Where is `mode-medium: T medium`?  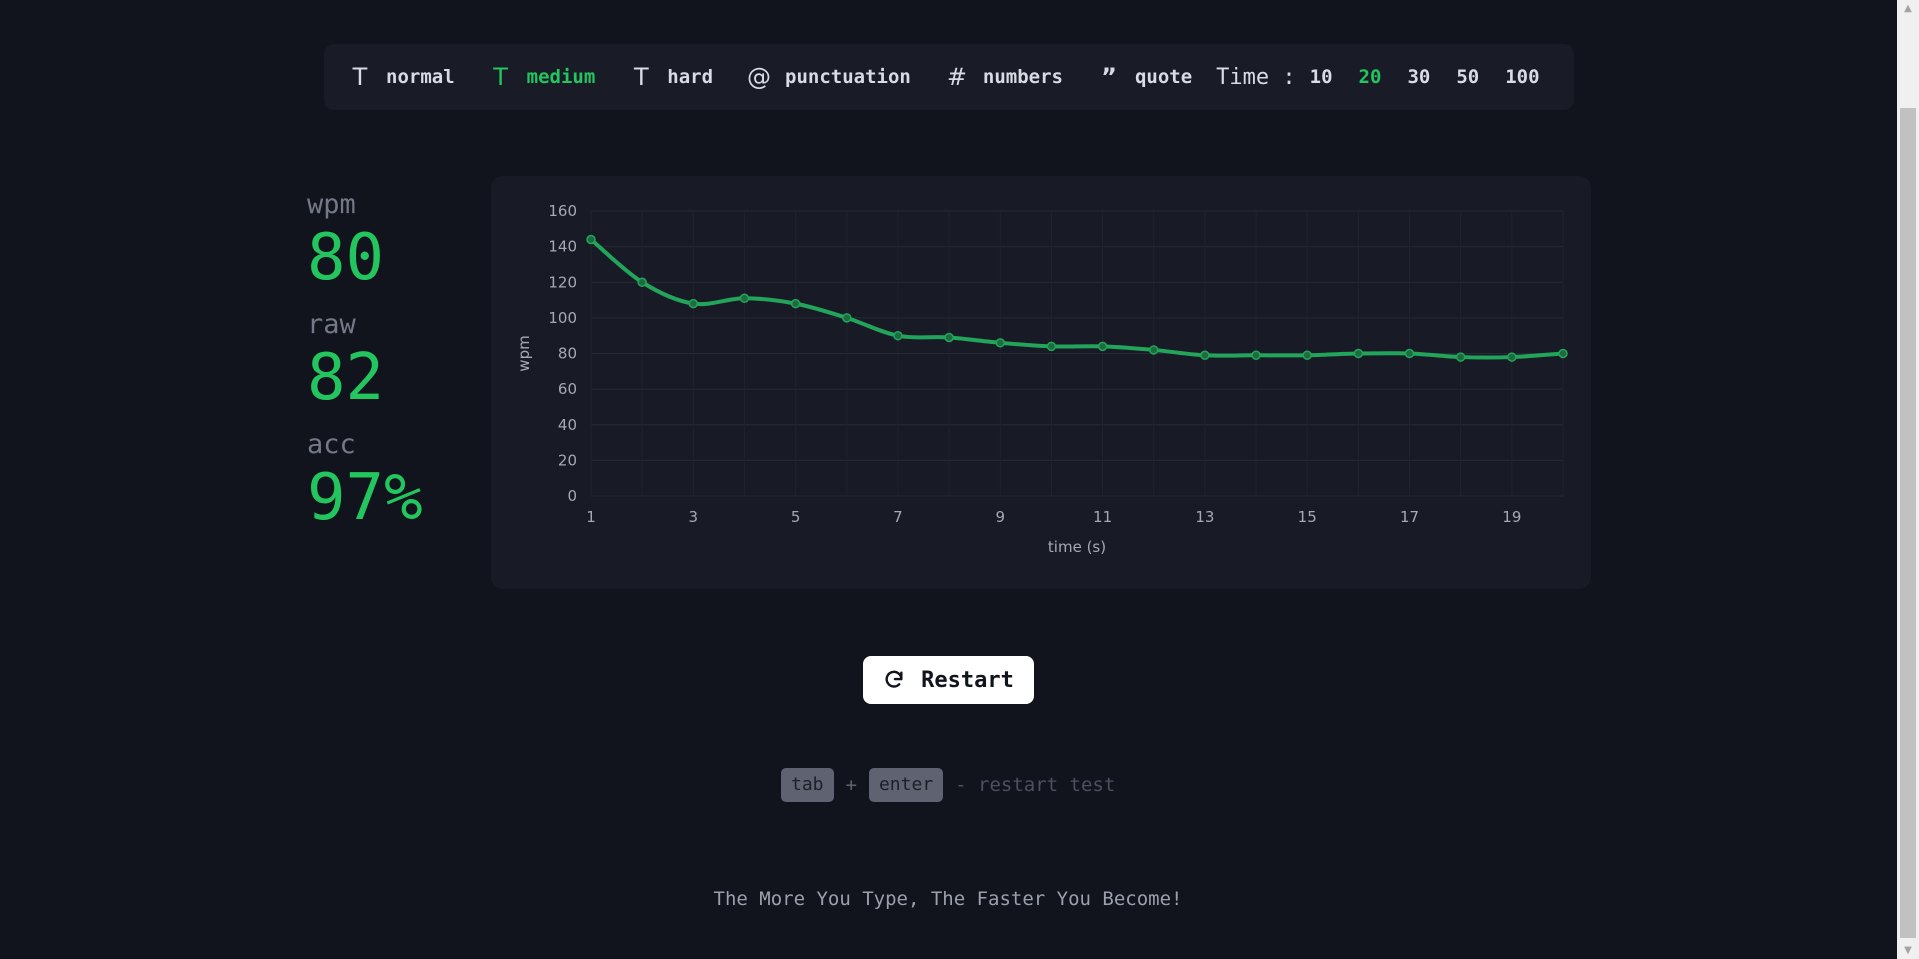 mode-medium: T medium is located at coordinates (542, 77).